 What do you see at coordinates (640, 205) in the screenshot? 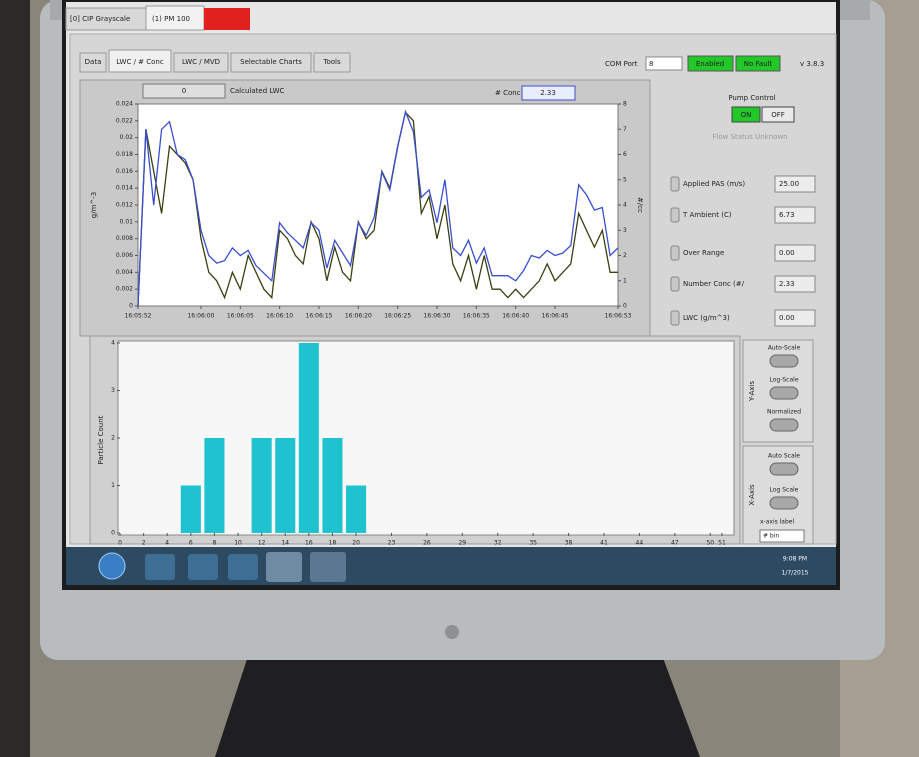
I see `y2-axis-label: #/cc` at bounding box center [640, 205].